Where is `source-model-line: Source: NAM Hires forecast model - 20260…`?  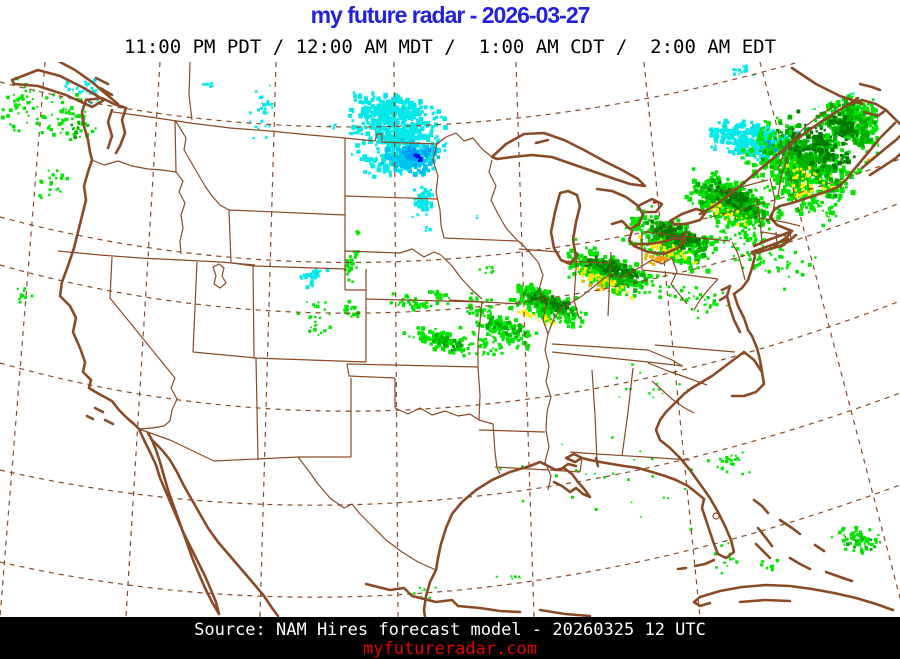 source-model-line: Source: NAM Hires forecast model - 20260… is located at coordinates (450, 630).